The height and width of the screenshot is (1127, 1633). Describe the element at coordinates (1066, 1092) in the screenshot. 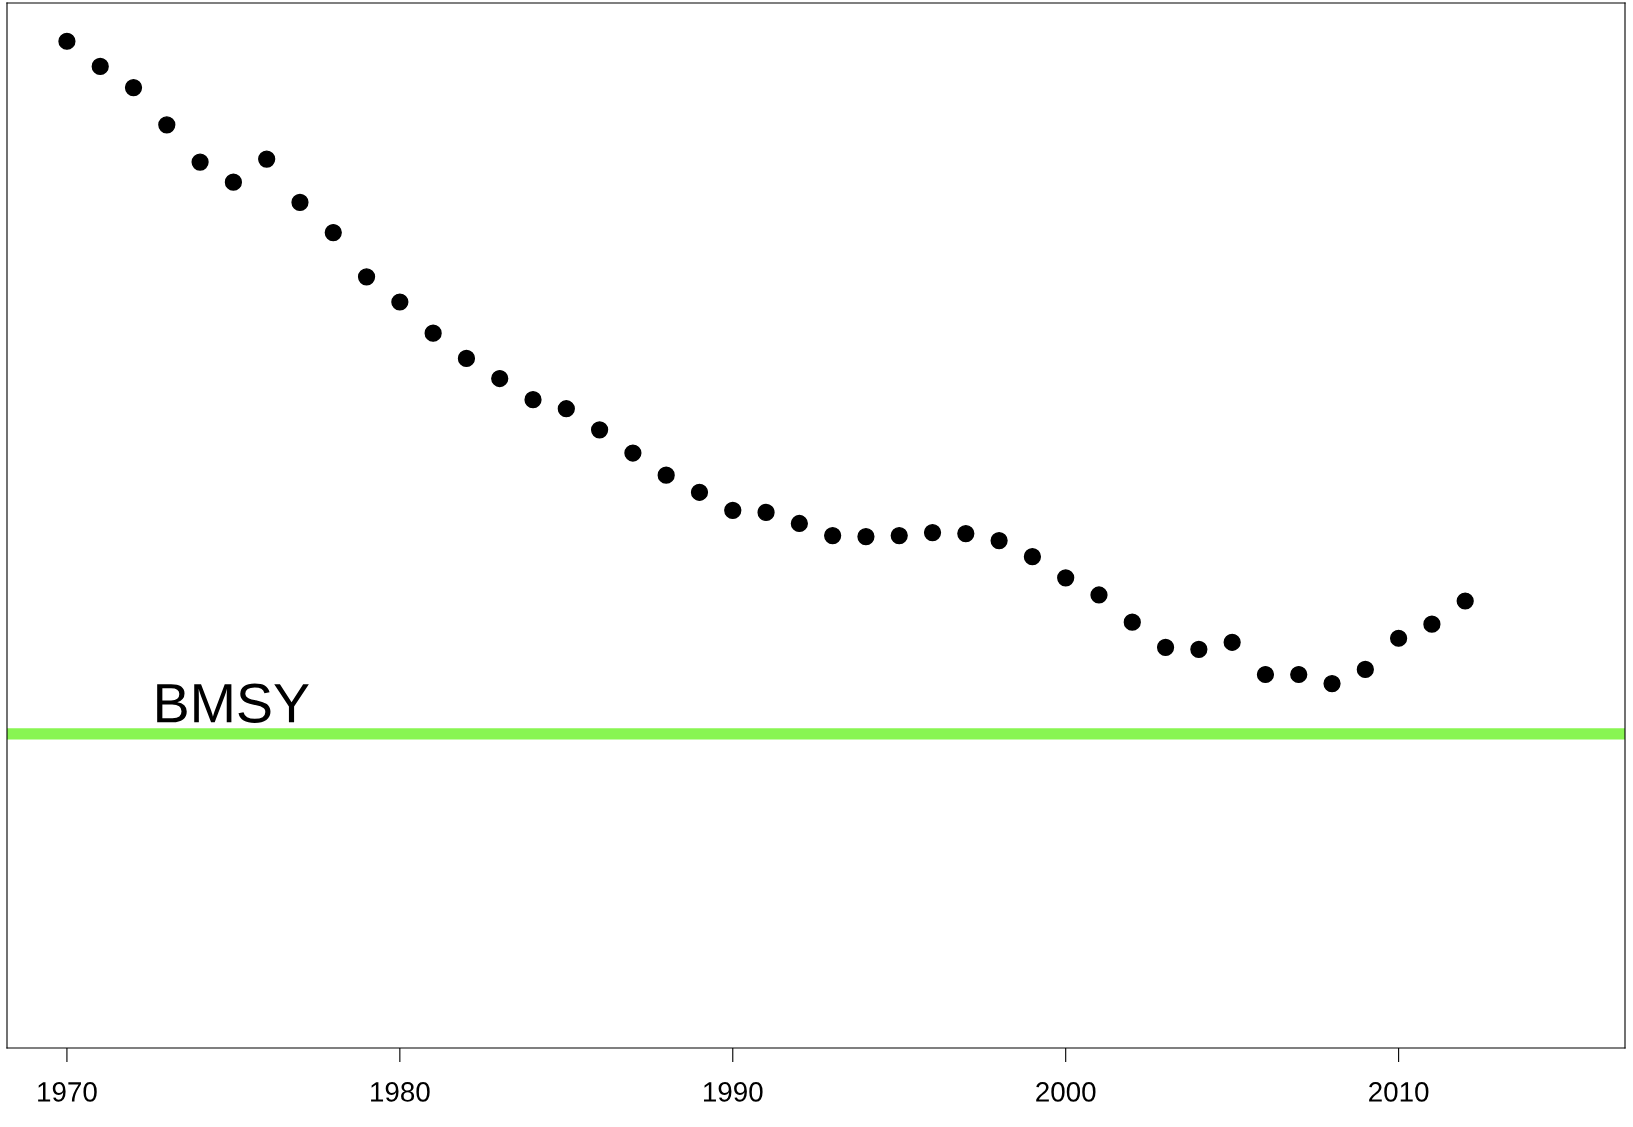

I see `x-tick-label: 2000` at that location.